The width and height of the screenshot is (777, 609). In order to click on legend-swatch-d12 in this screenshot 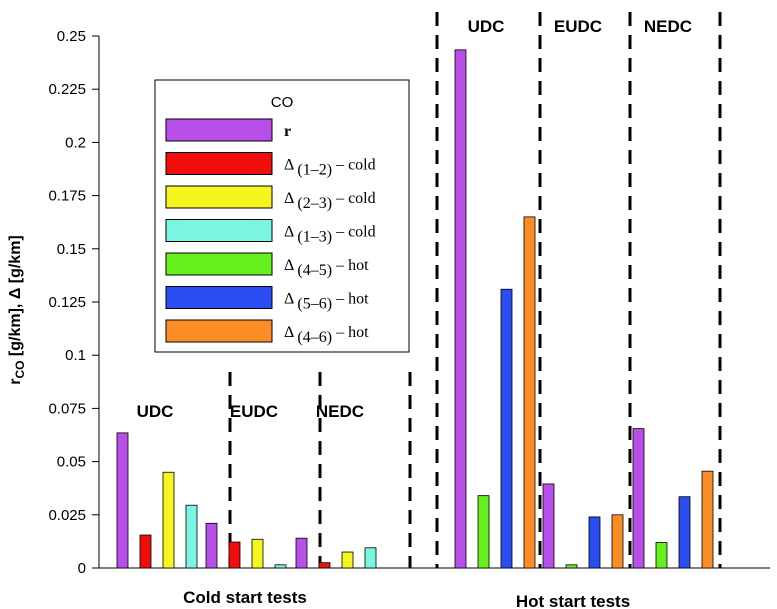, I will do `click(219, 163)`.